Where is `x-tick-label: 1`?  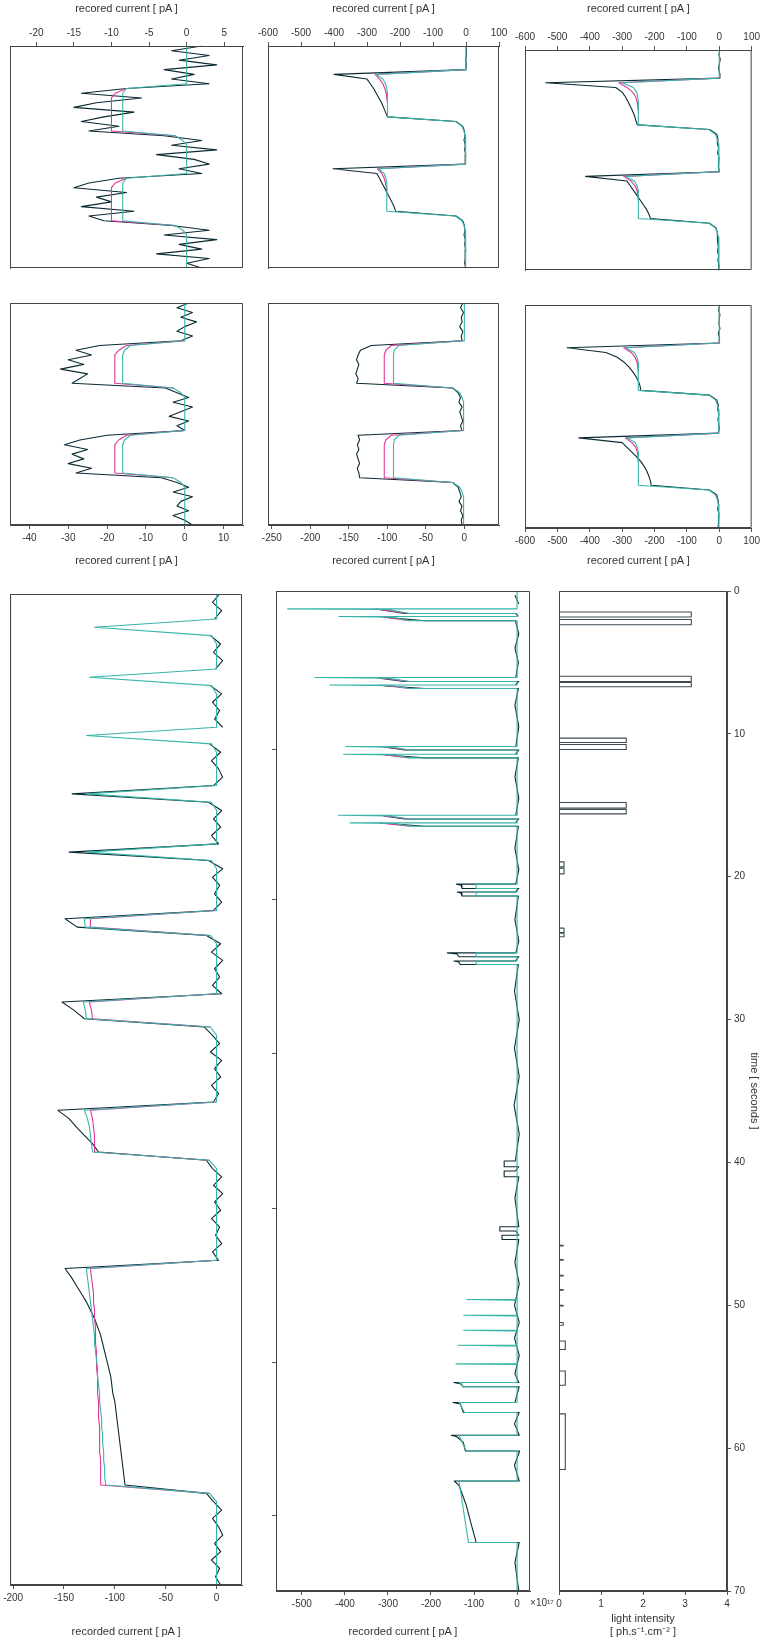 x-tick-label: 1 is located at coordinates (601, 1603).